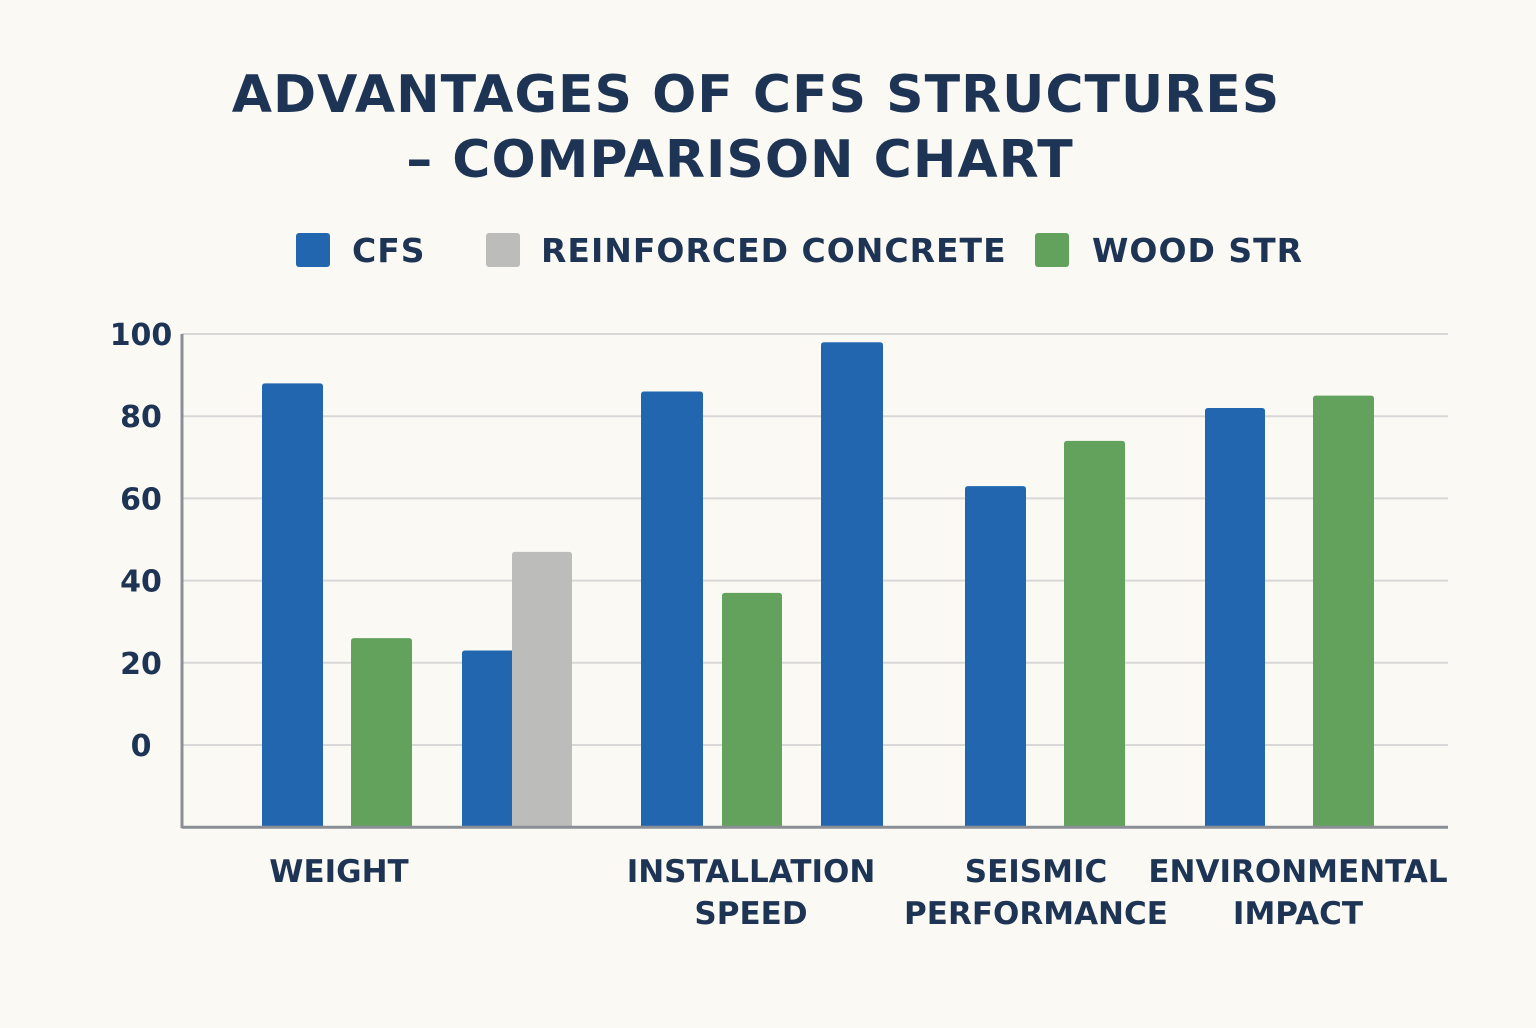 This screenshot has width=1536, height=1028. I want to click on y-axis-ticks: 100 80 60 40 20 0, so click(141, 541).